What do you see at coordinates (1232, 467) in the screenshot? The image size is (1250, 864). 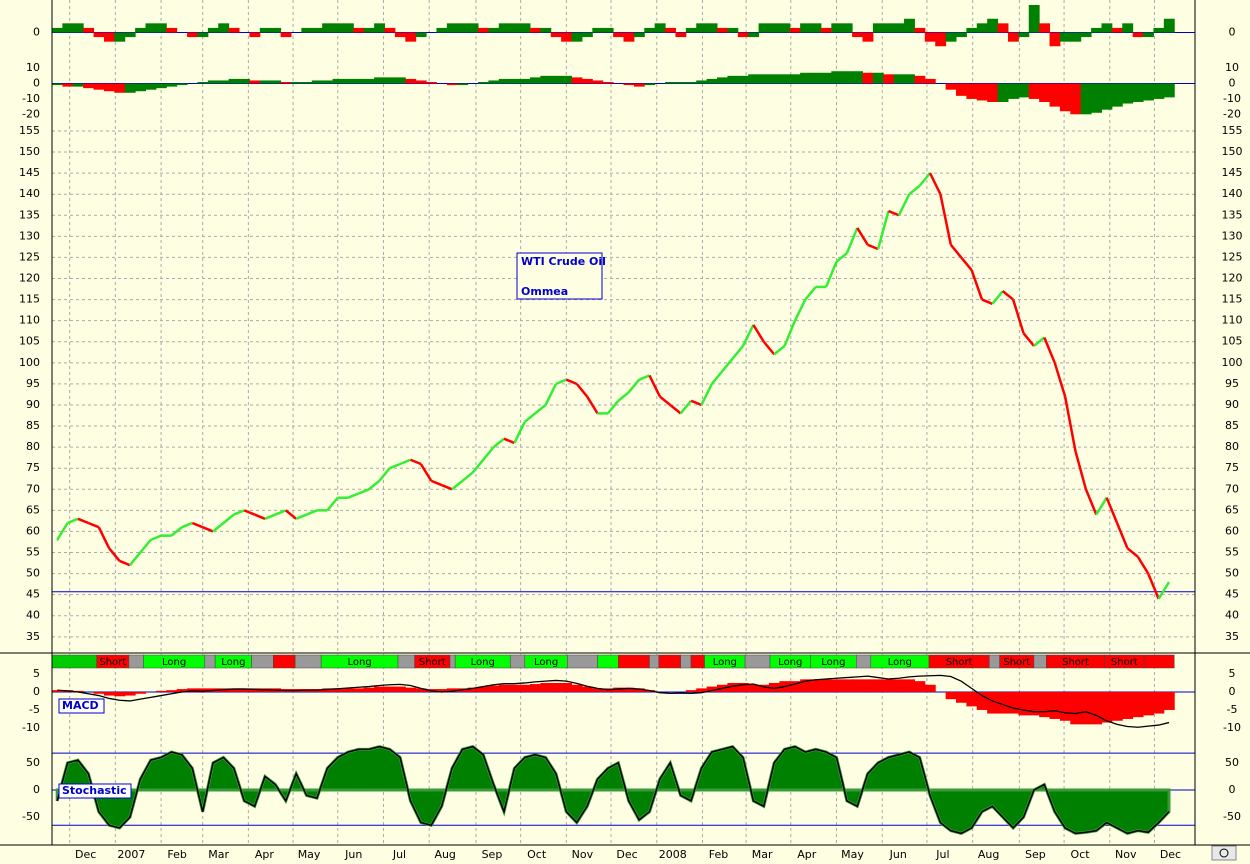 I see `y-tick-label: 75` at bounding box center [1232, 467].